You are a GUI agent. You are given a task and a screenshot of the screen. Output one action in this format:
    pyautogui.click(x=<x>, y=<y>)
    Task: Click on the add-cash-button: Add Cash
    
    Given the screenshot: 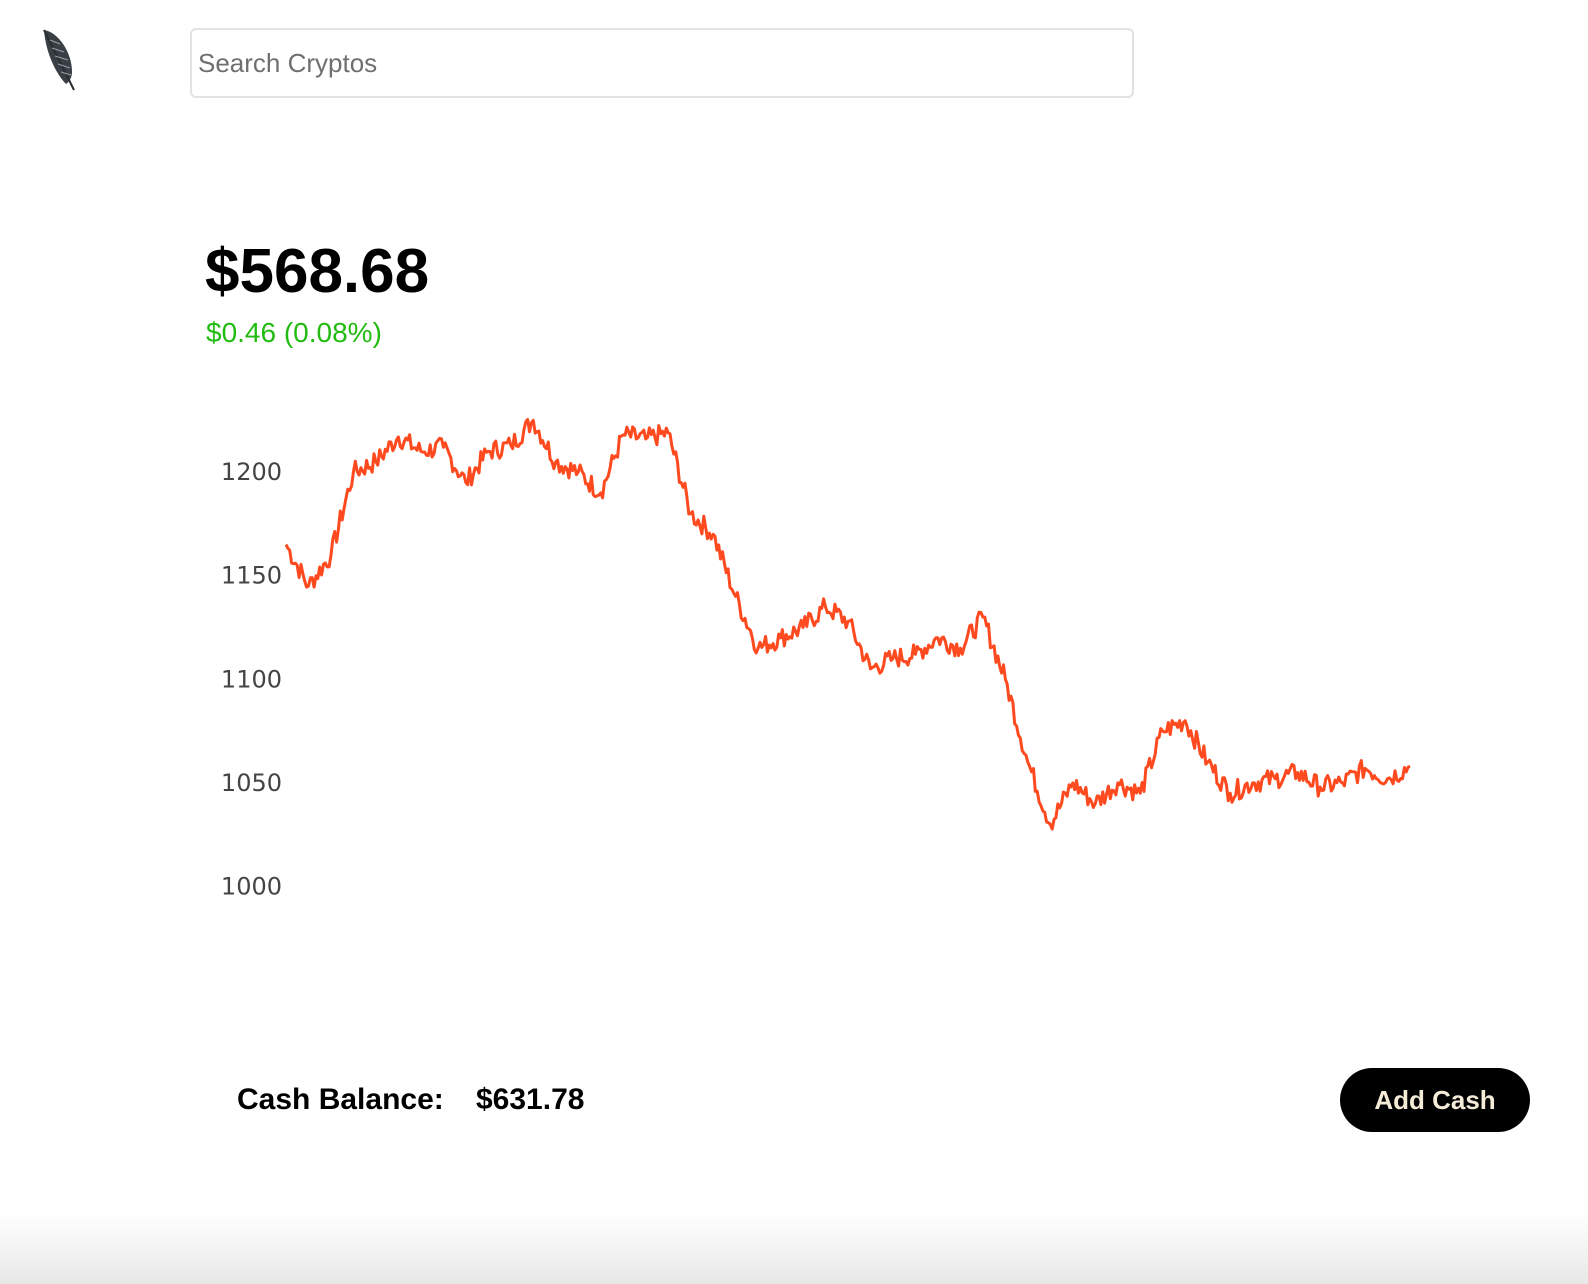 What is the action you would take?
    pyautogui.click(x=1435, y=1100)
    